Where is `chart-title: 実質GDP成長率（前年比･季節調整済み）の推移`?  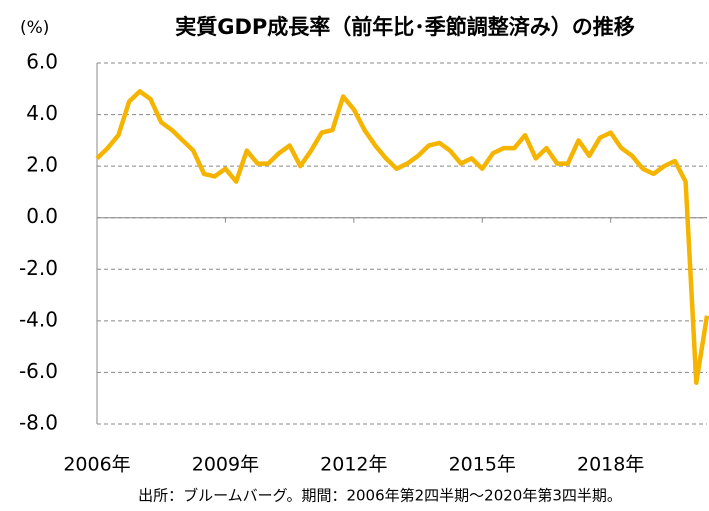
chart-title: 実質GDP成長率（前年比･季節調整済み）の推移 is located at coordinates (405, 27).